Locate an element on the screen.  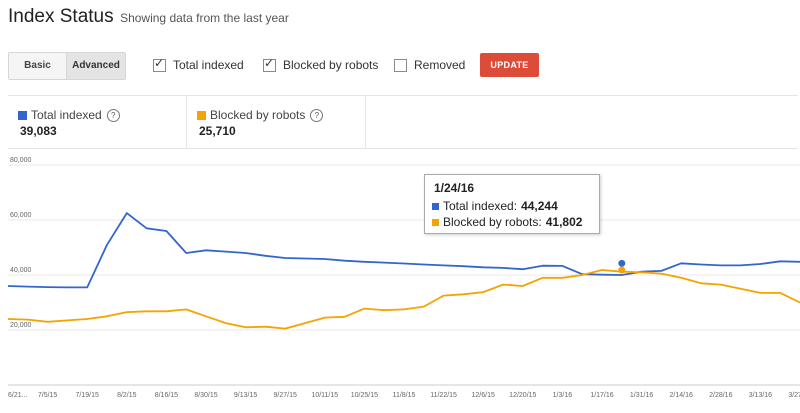
page-subtitle: Showing data from the last year is located at coordinates (204, 18).